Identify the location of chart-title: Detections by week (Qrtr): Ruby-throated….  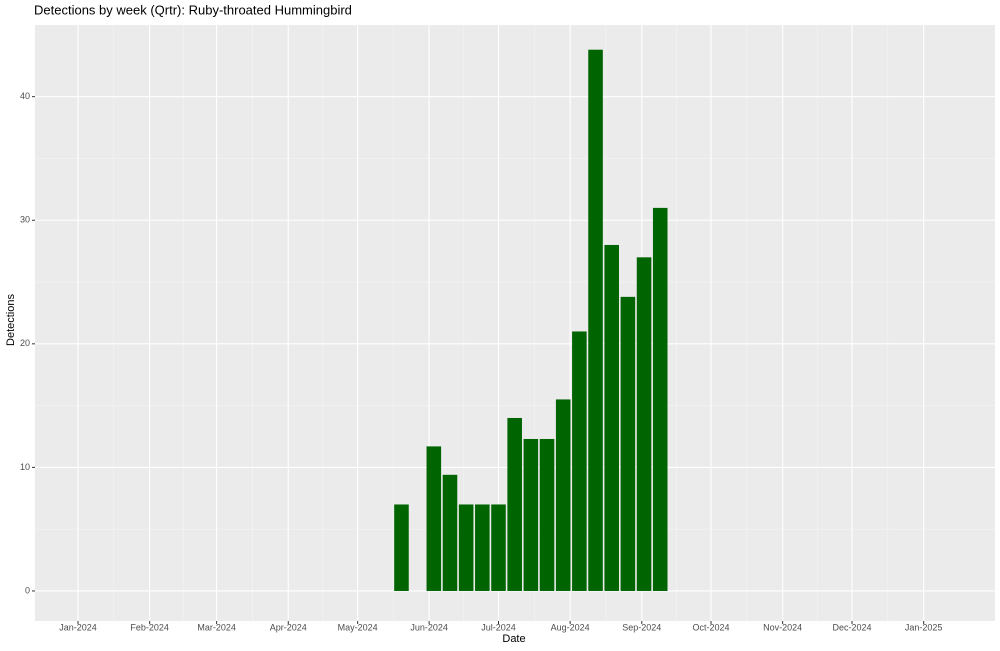
(193, 9).